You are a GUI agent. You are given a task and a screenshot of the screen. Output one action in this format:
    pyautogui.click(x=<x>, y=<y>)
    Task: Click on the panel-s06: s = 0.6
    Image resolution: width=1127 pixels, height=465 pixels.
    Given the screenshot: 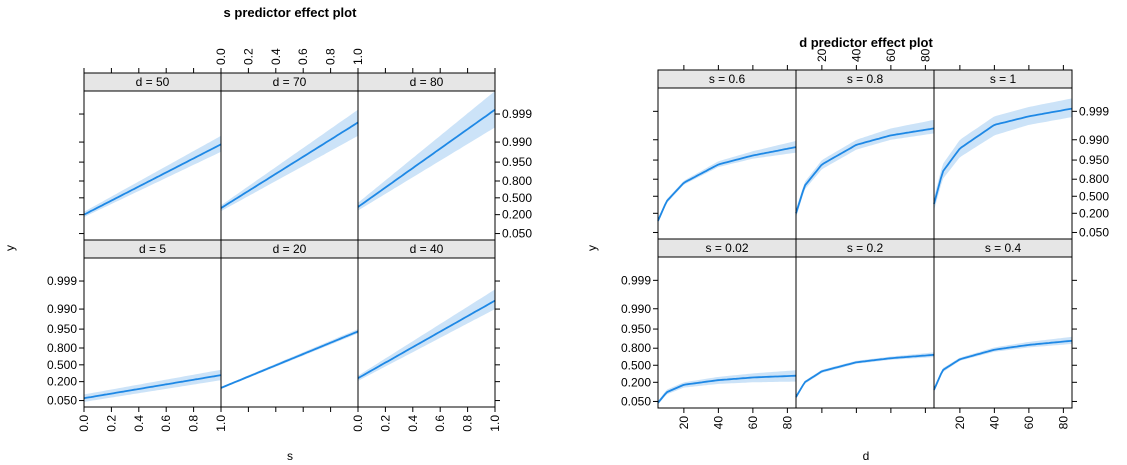 What is the action you would take?
    pyautogui.click(x=725, y=152)
    